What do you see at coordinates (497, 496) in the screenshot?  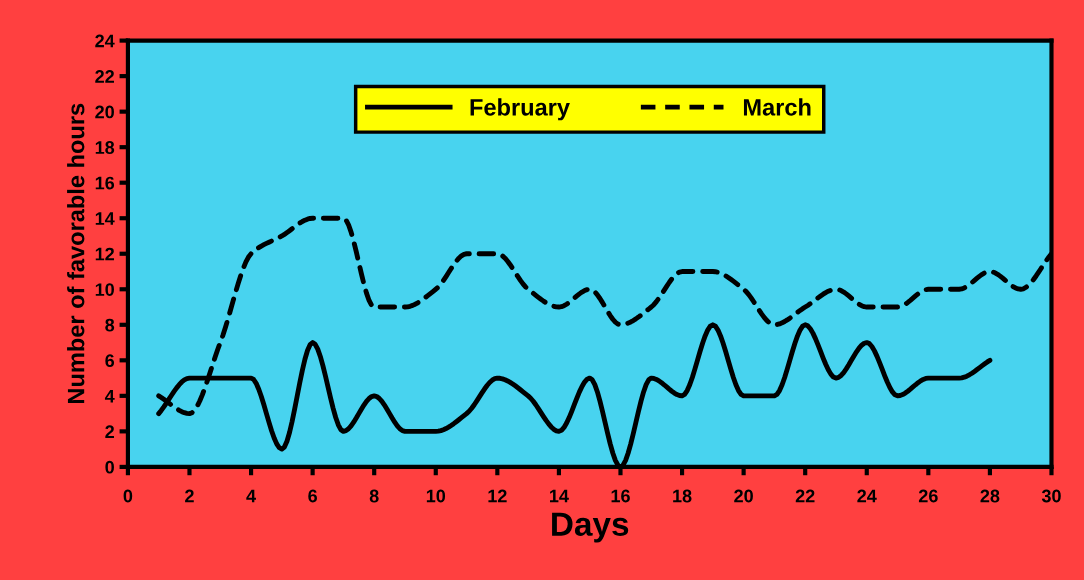 I see `x-tick-label: 12` at bounding box center [497, 496].